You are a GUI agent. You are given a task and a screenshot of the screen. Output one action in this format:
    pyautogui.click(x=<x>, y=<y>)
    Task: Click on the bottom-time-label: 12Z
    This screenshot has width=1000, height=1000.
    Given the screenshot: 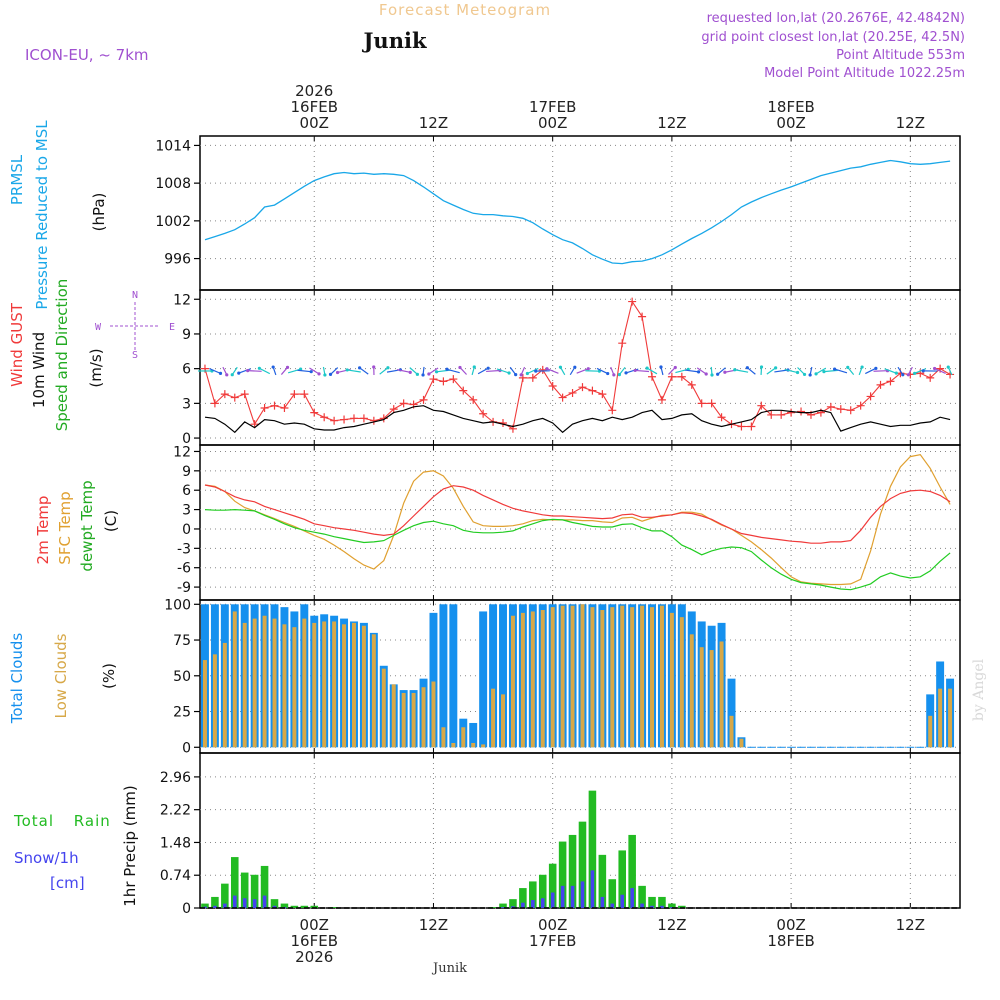 What is the action you would take?
    pyautogui.click(x=910, y=925)
    